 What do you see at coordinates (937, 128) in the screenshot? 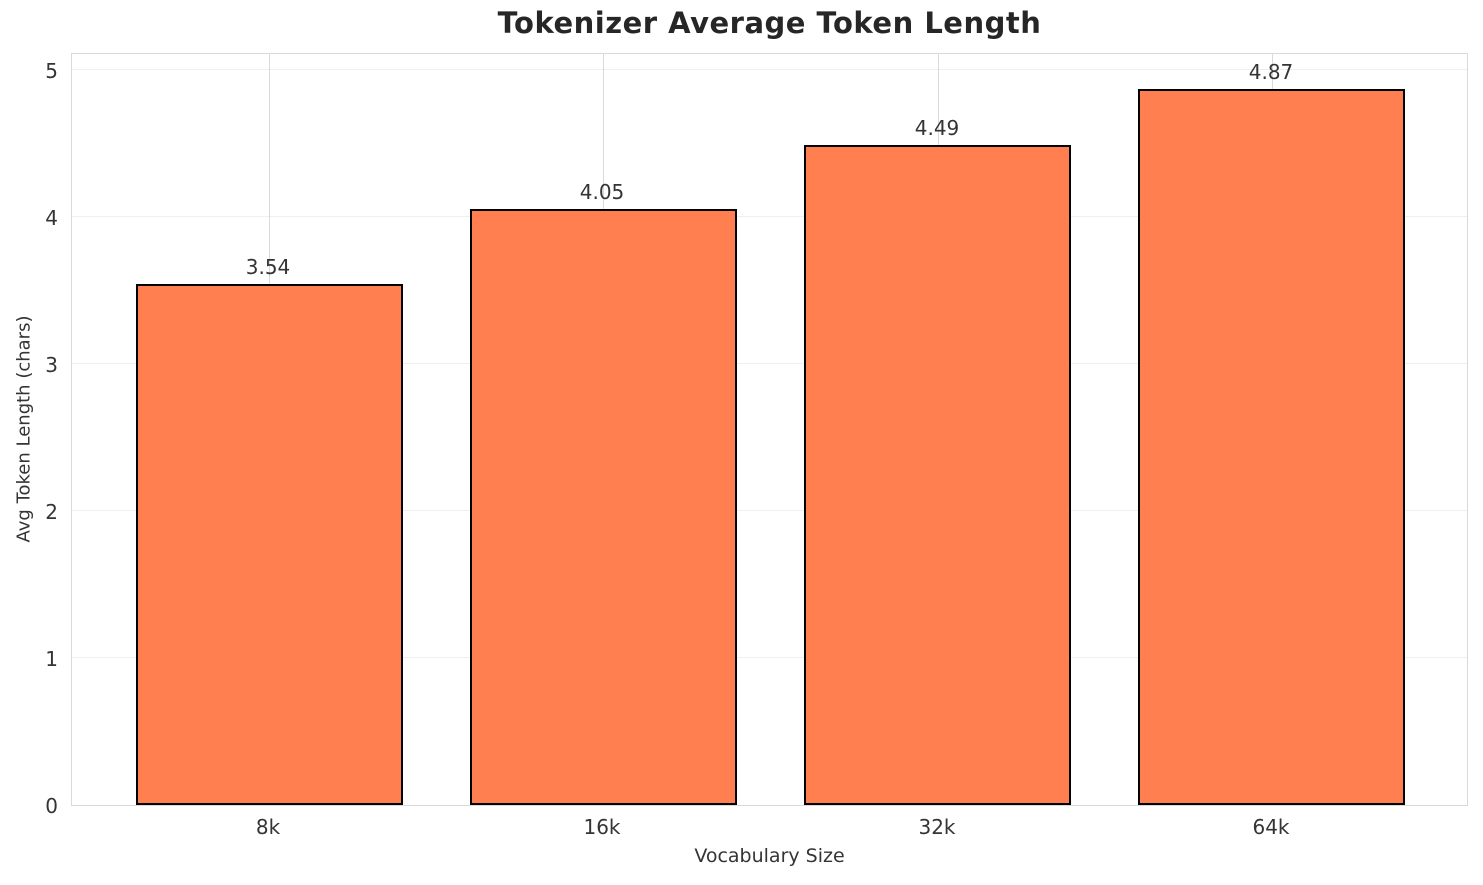
I see `bar-value-label-32k: 4.49` at bounding box center [937, 128].